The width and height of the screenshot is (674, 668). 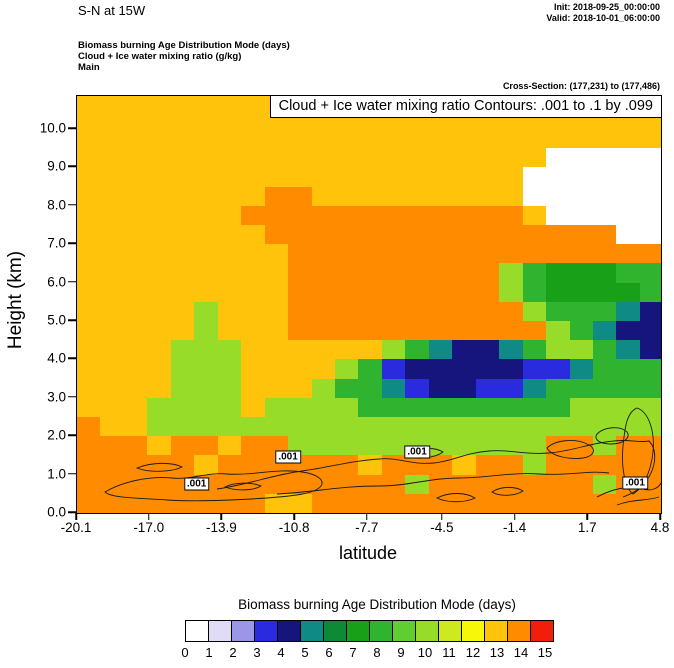 What do you see at coordinates (72, 320) in the screenshot?
I see `y-tick-mark` at bounding box center [72, 320].